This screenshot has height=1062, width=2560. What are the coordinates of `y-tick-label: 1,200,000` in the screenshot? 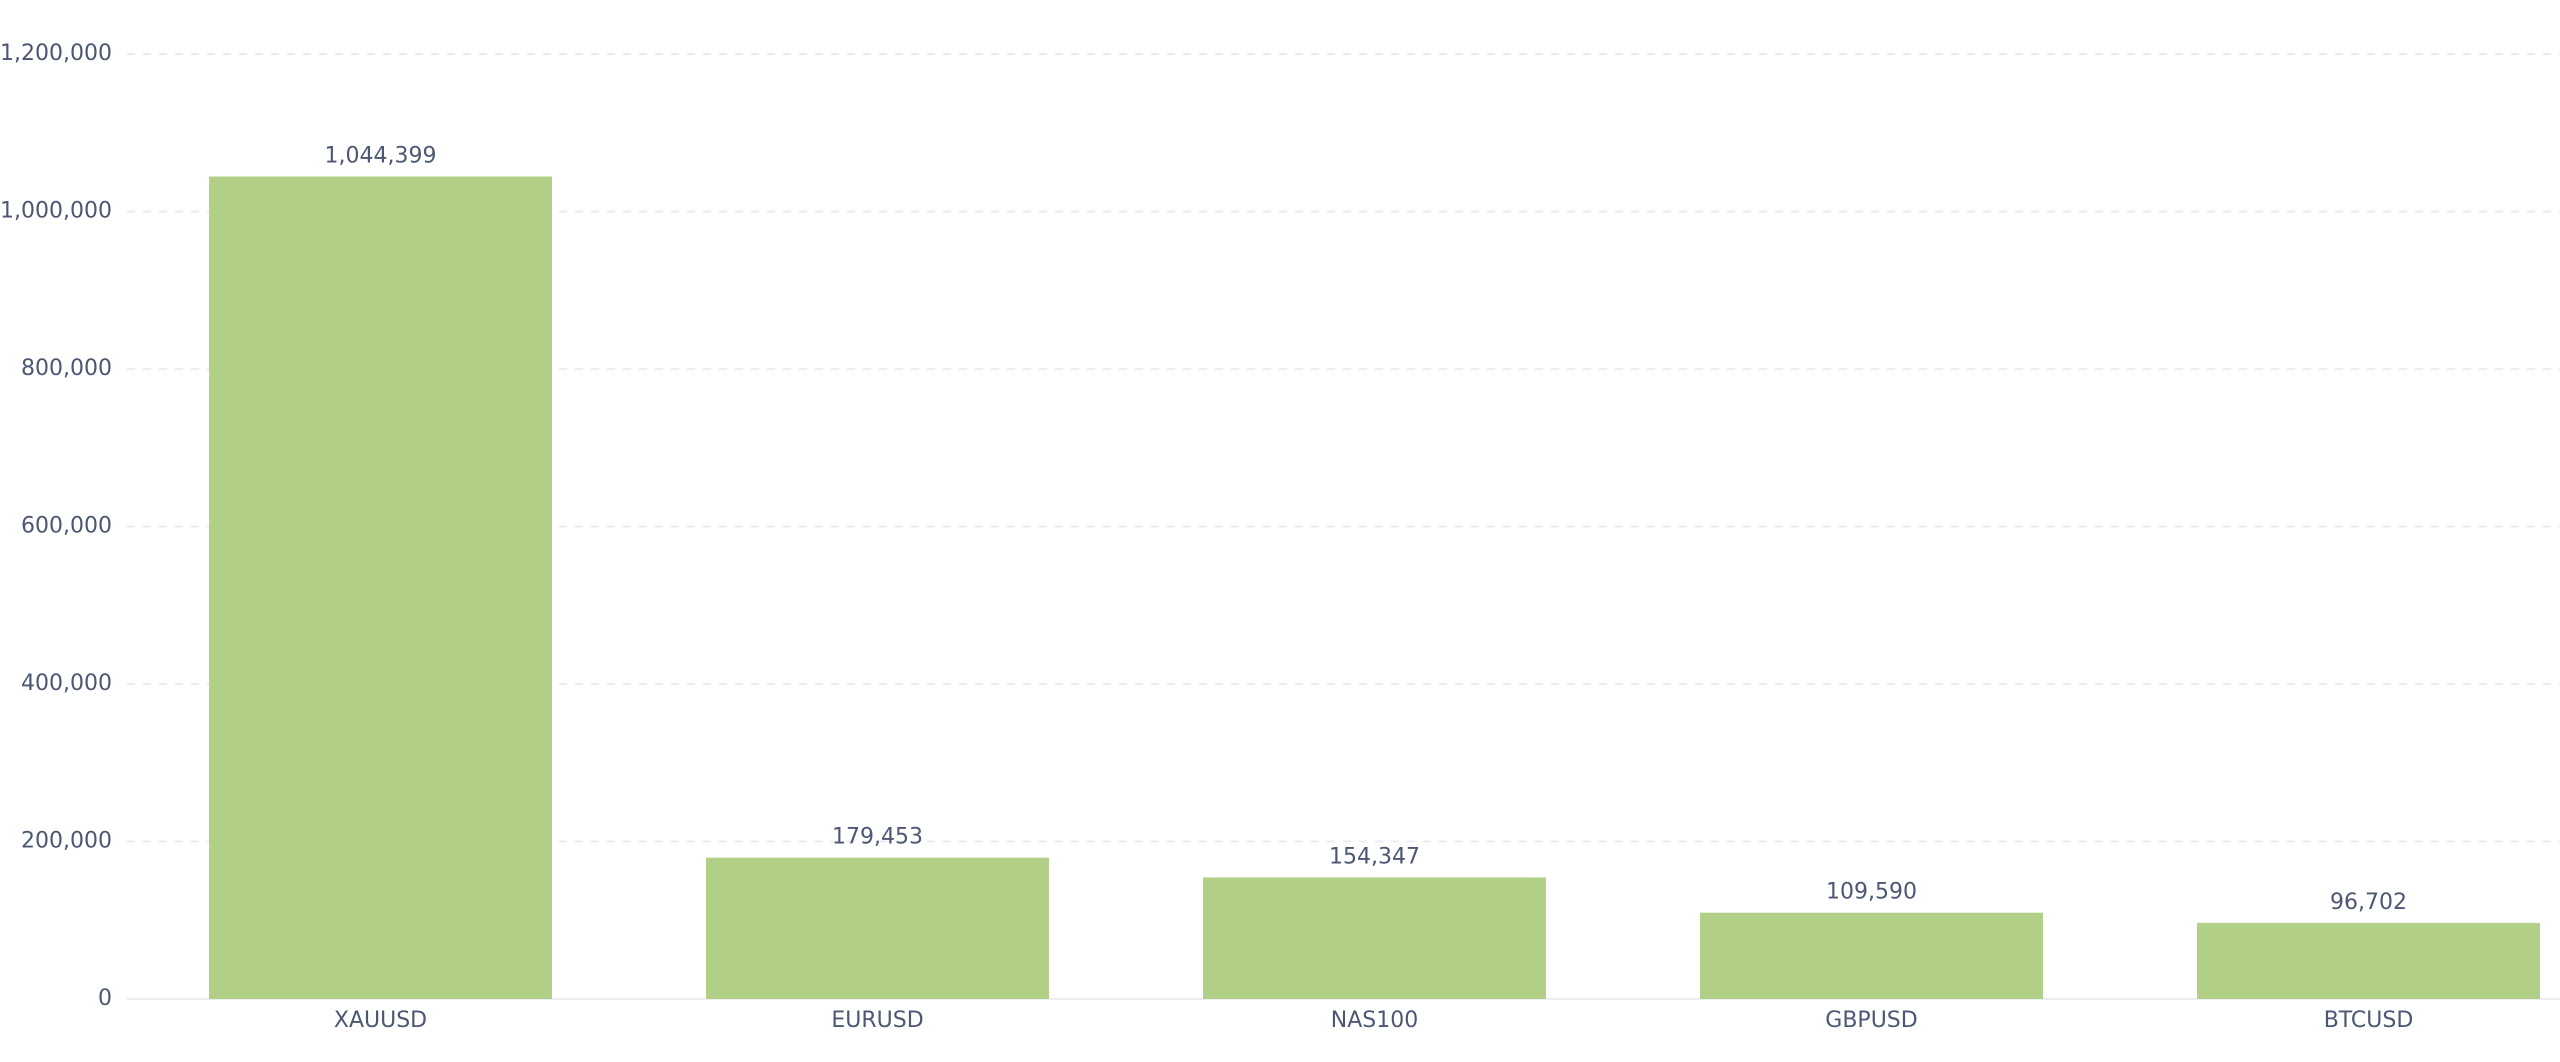 It's located at (56, 53).